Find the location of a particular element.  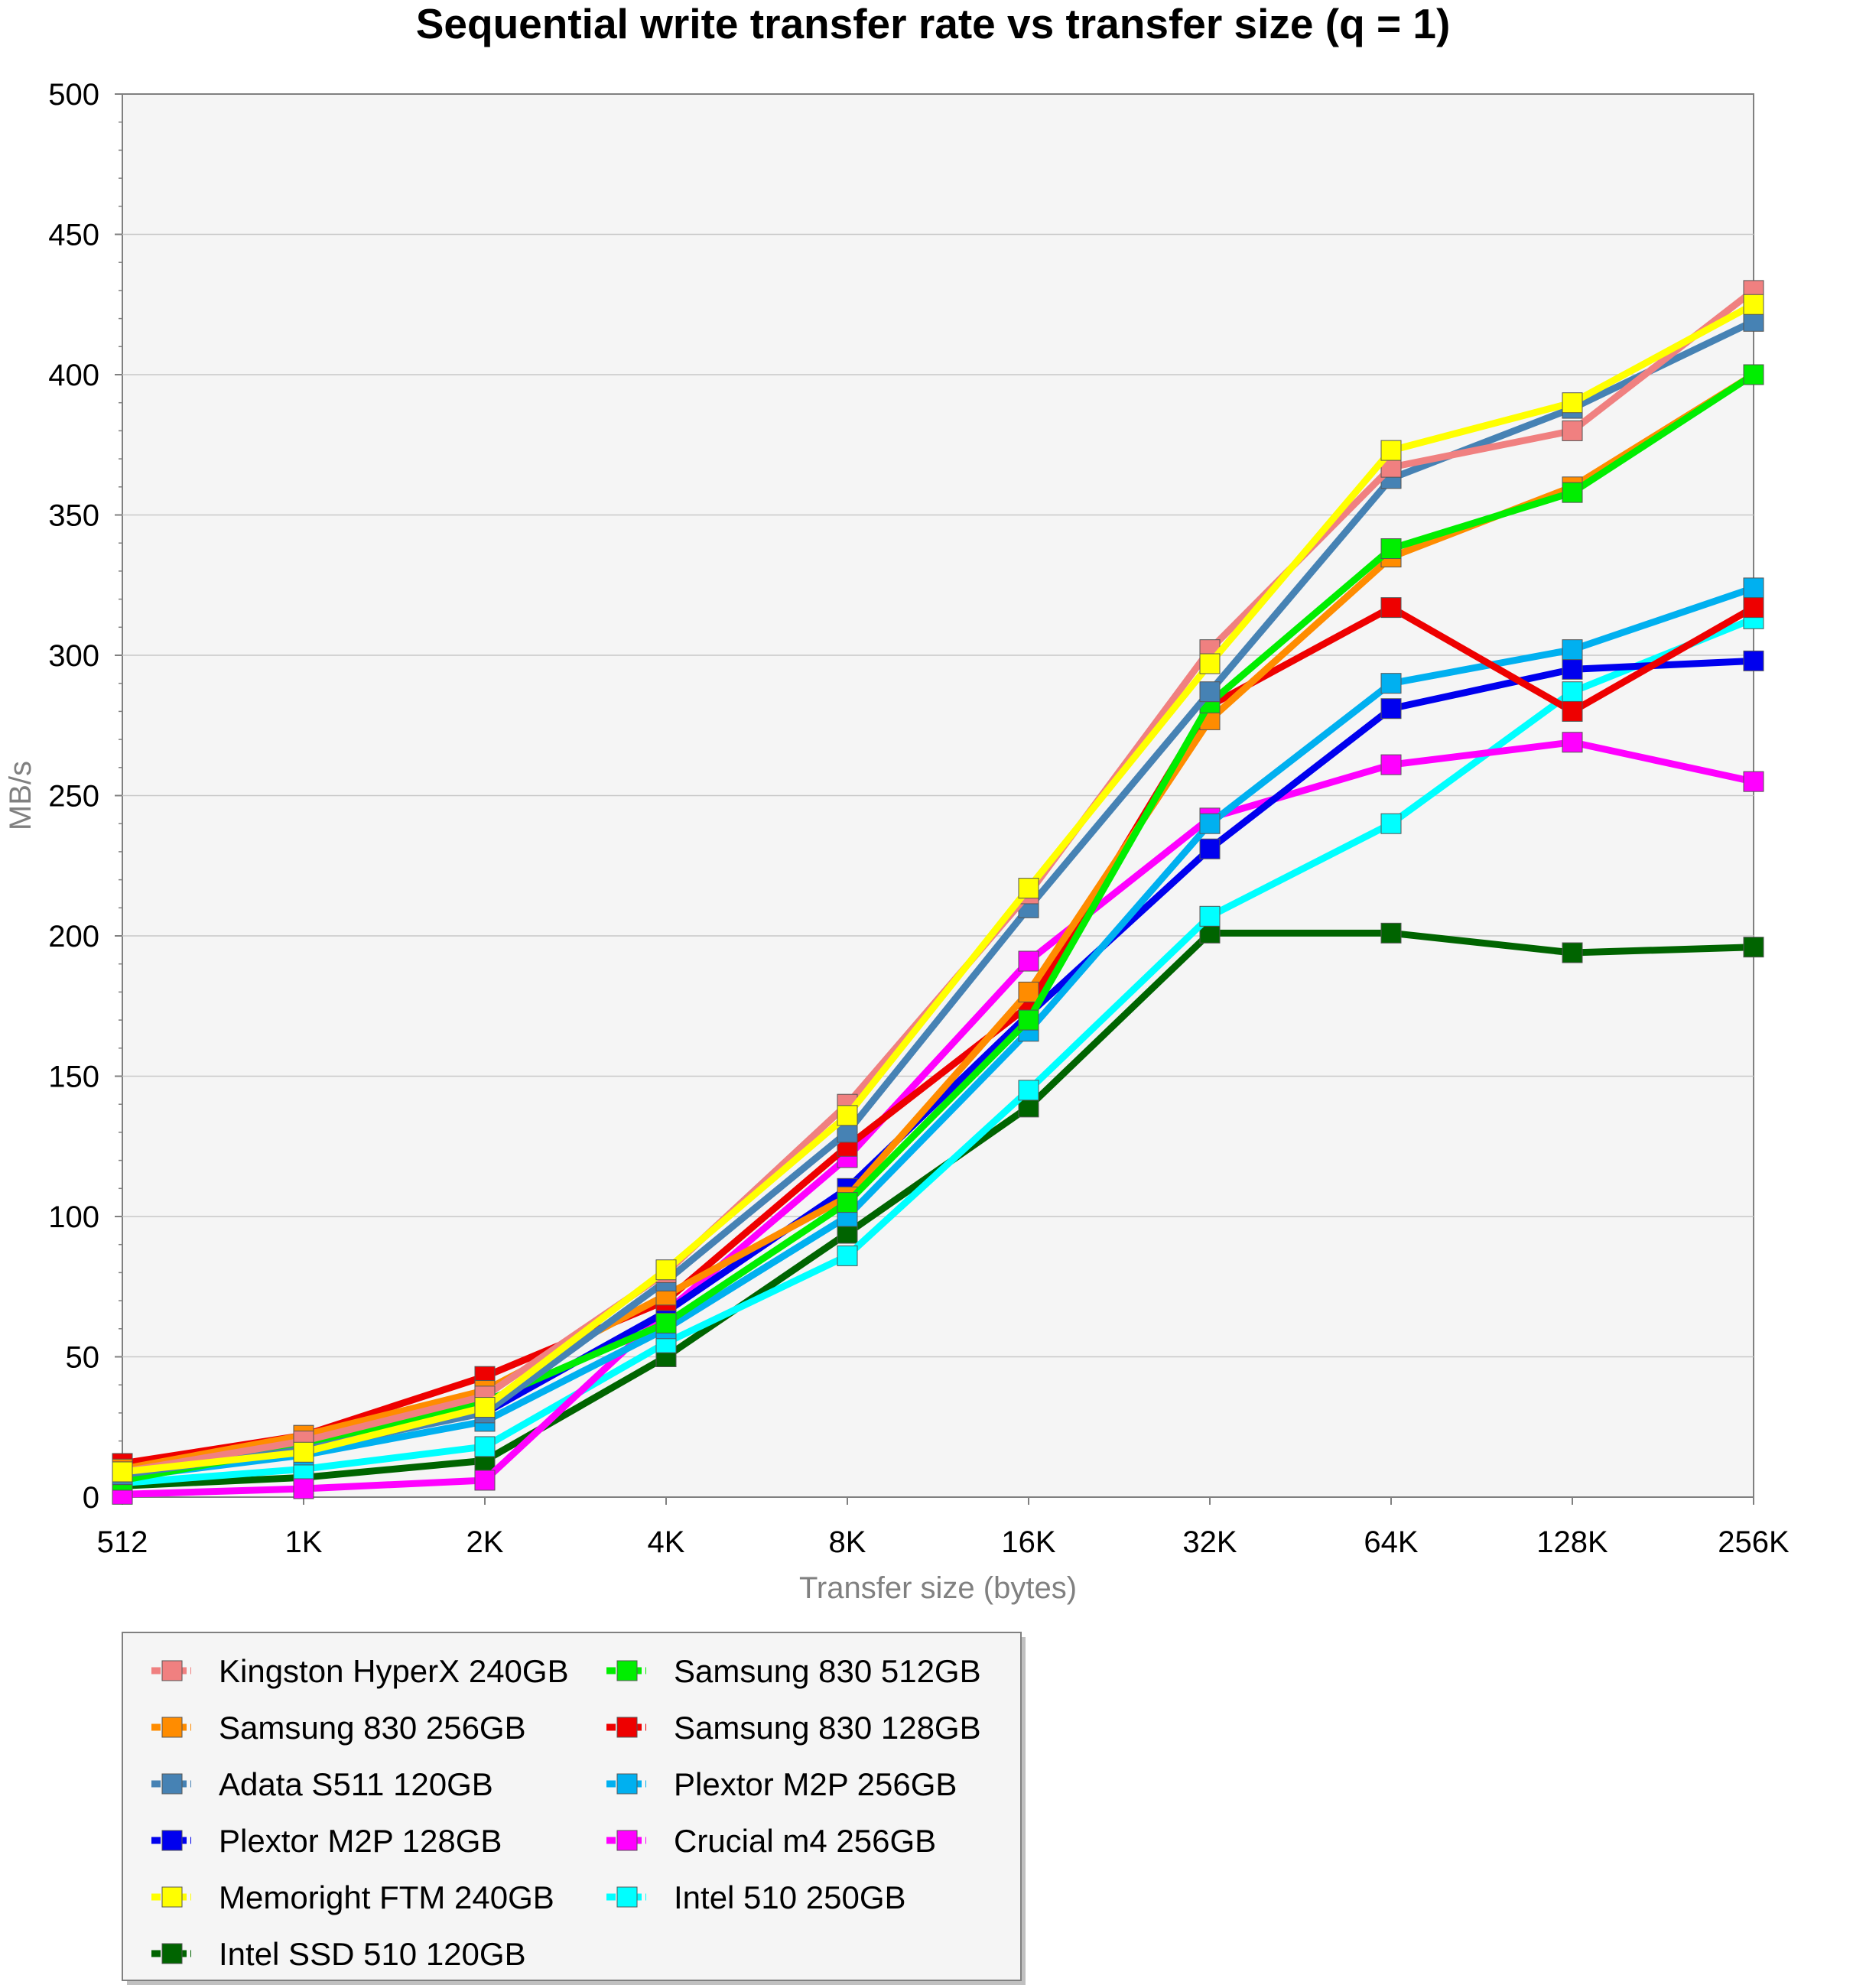

x-axis-label: Transfer size (bytes) is located at coordinates (938, 1588).